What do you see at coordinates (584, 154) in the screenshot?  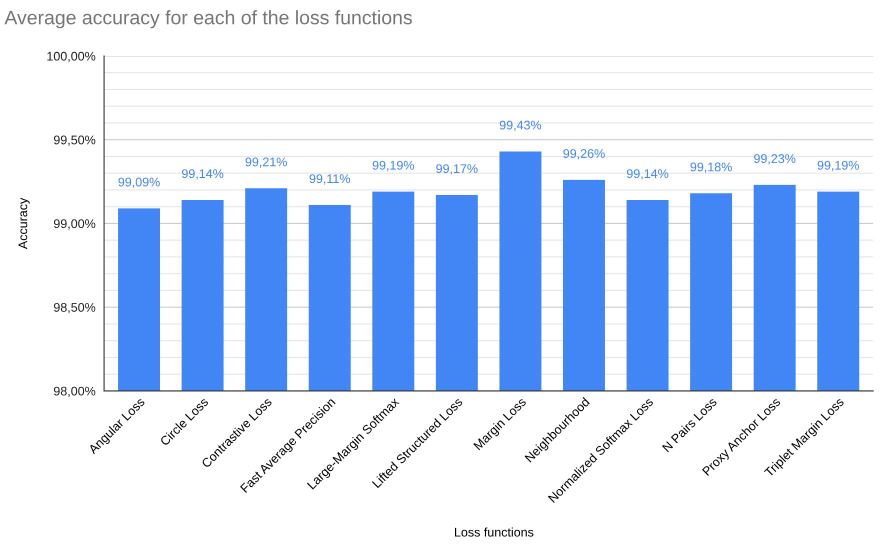 I see `data-label: 99,26%` at bounding box center [584, 154].